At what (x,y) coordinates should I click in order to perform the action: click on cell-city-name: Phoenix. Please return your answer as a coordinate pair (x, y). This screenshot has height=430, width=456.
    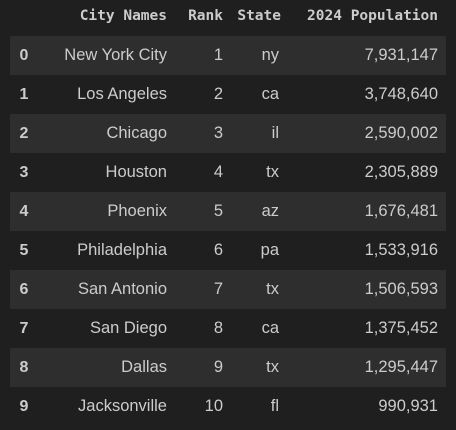
    Looking at the image, I should click on (137, 211).